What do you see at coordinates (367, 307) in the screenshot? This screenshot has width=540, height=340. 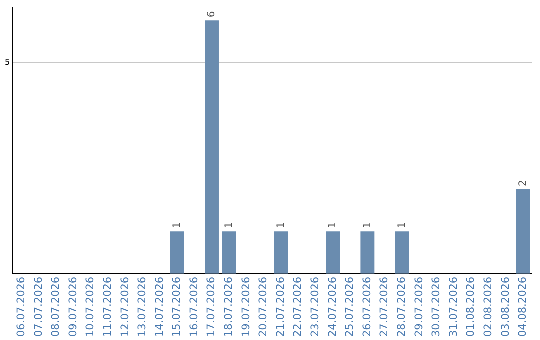 I see `x-tick-label: 26.07.2026` at bounding box center [367, 307].